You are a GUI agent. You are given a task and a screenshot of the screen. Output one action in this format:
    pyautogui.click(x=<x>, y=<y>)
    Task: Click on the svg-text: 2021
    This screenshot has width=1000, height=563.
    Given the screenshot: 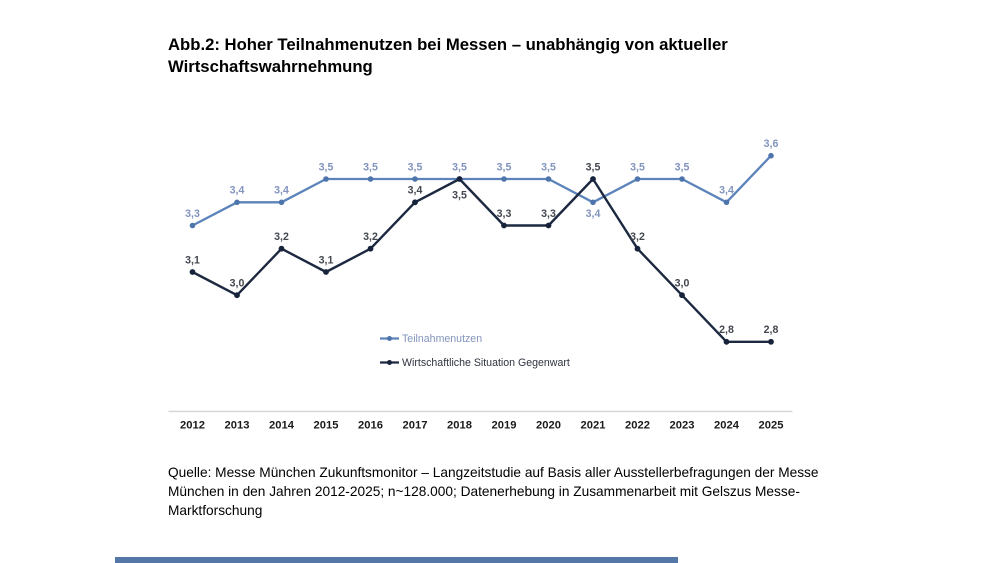 What is the action you would take?
    pyautogui.click(x=593, y=425)
    